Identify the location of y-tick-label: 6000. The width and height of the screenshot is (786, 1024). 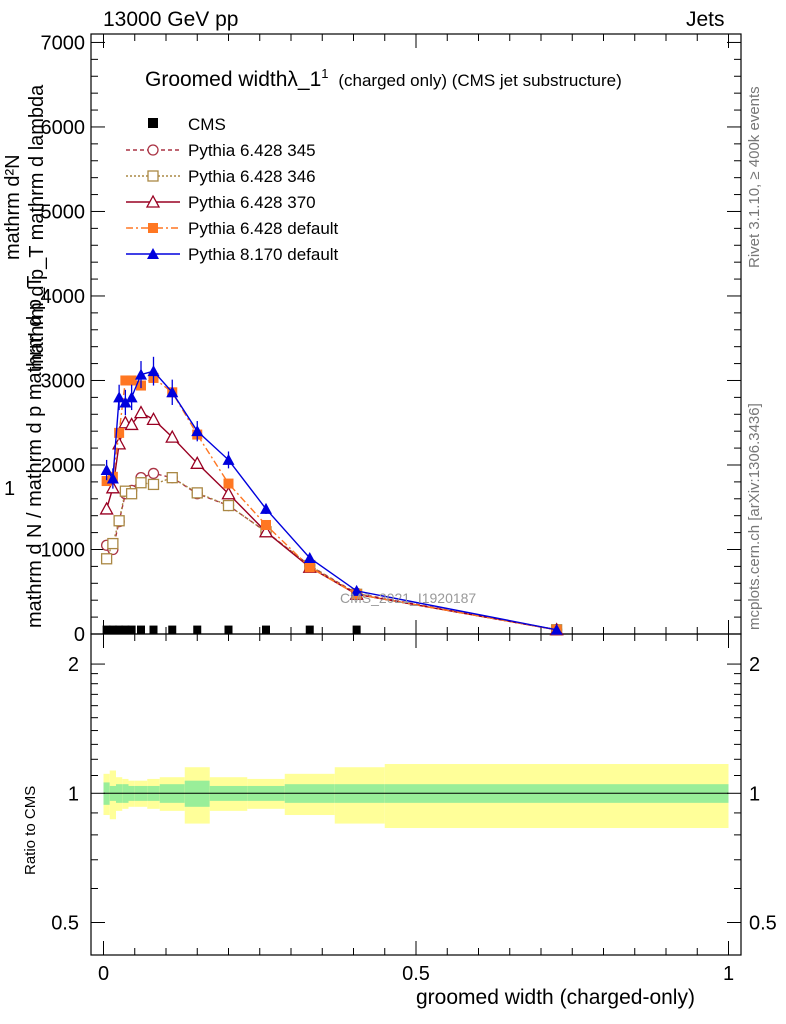
(63, 128).